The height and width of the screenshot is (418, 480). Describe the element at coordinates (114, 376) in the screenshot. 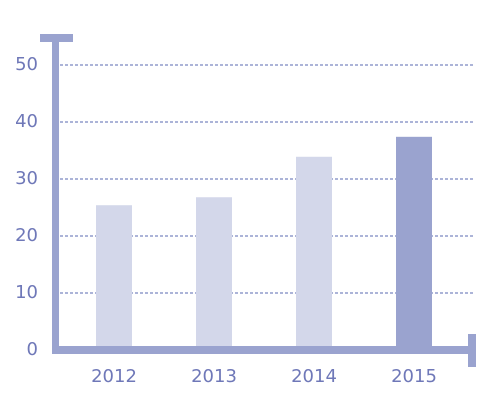

I see `x-tick-label: 2012` at that location.